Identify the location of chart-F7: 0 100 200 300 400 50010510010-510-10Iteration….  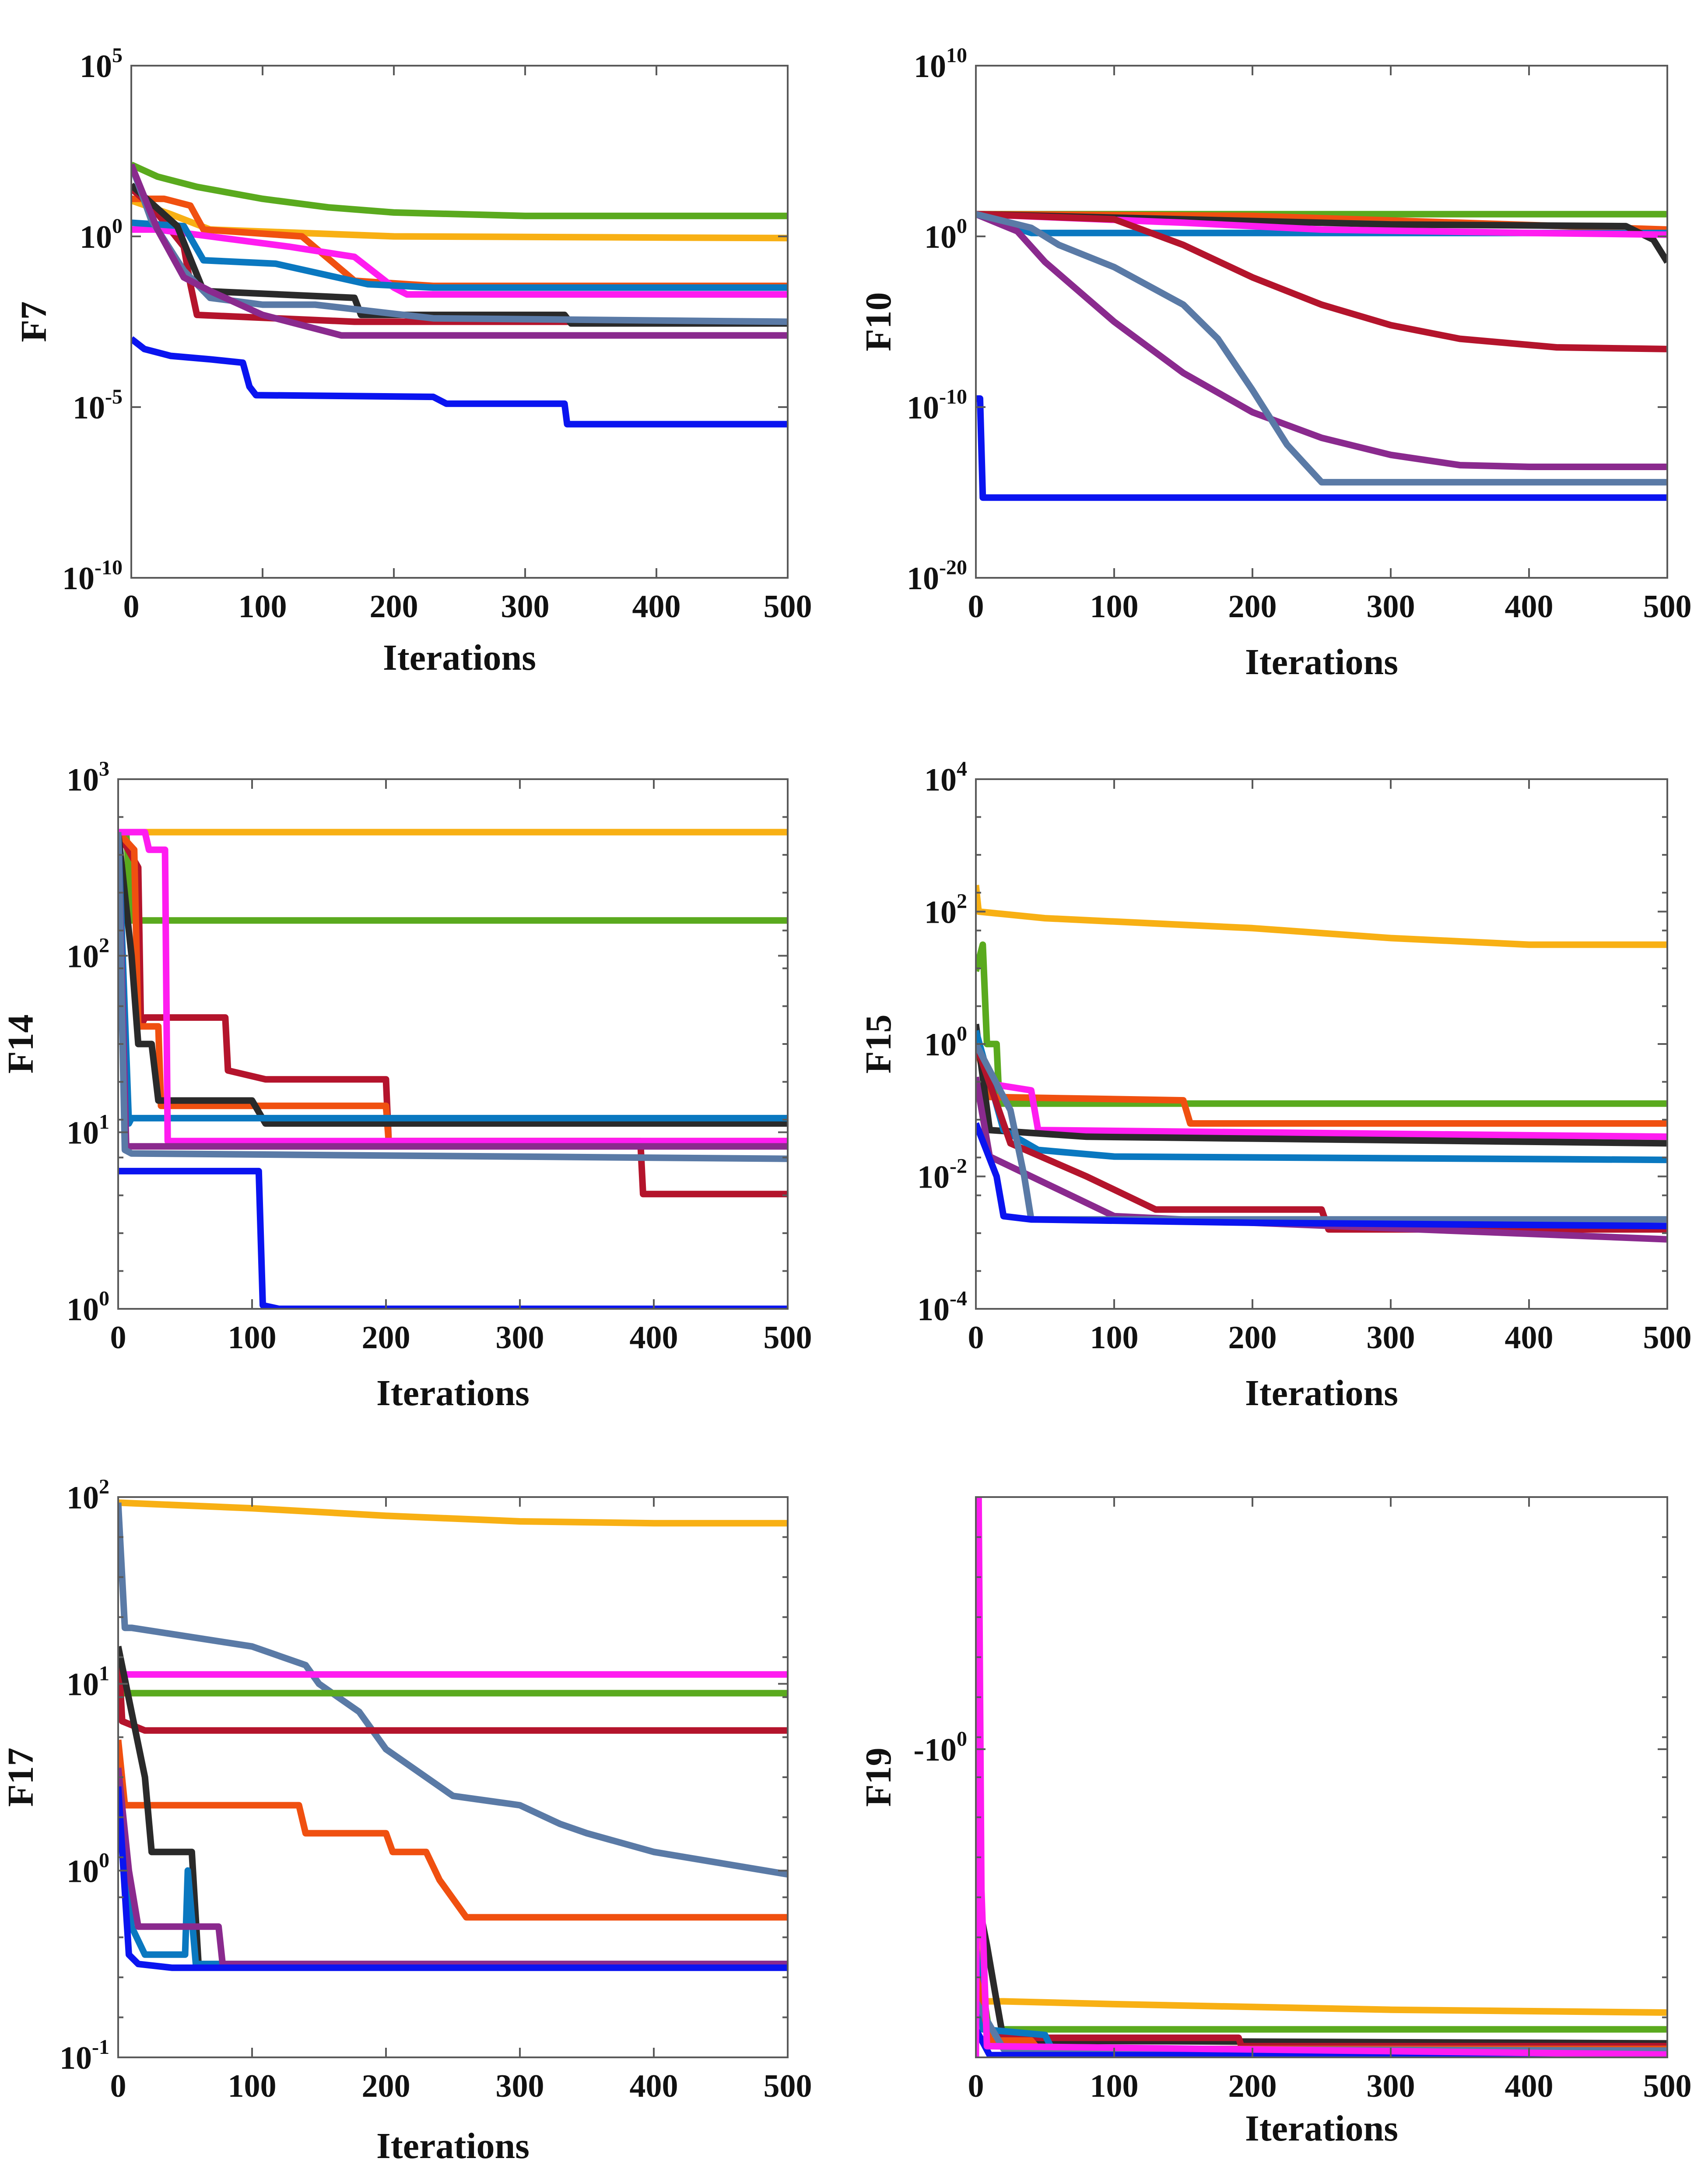
(413, 361).